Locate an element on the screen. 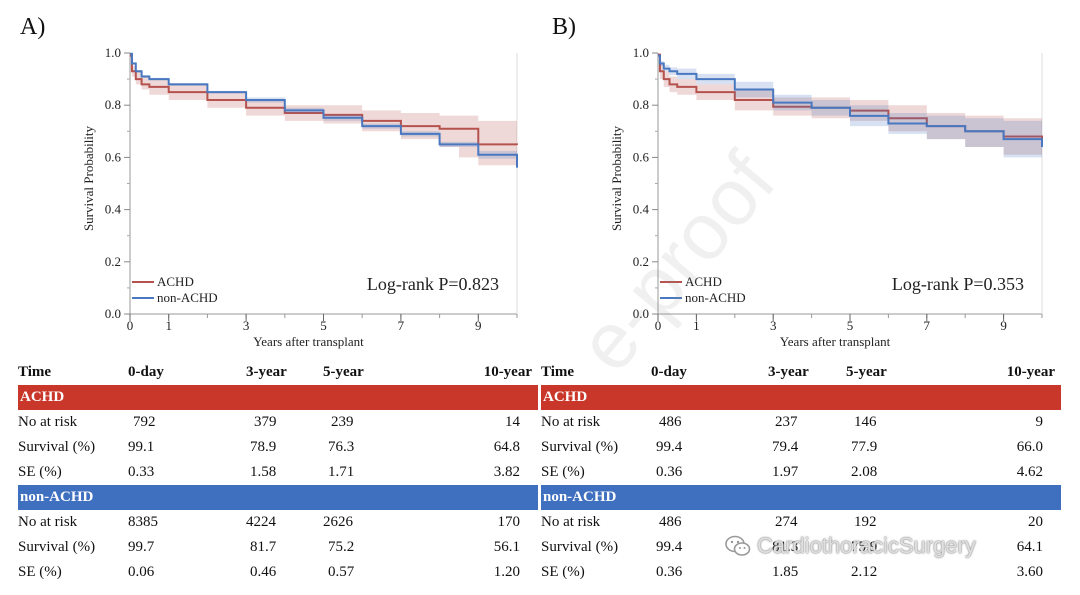 This screenshot has height=595, width=1080. table-cell: 2.12 is located at coordinates (864, 572).